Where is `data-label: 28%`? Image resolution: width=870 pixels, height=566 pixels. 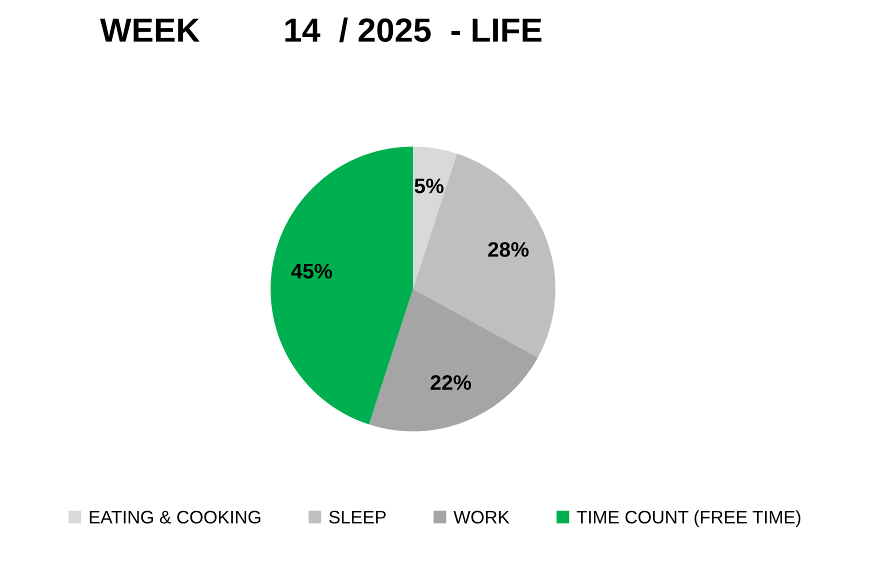
data-label: 28% is located at coordinates (508, 249).